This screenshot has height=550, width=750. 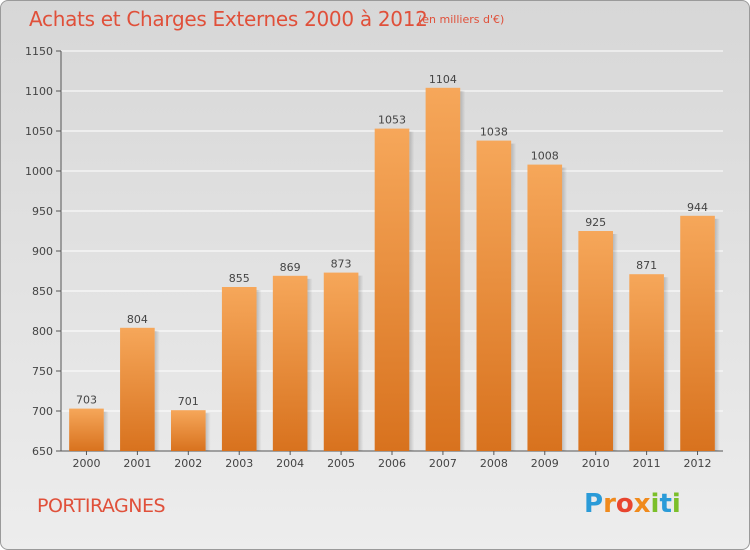 I want to click on x-tick-label: 2002, so click(x=188, y=463).